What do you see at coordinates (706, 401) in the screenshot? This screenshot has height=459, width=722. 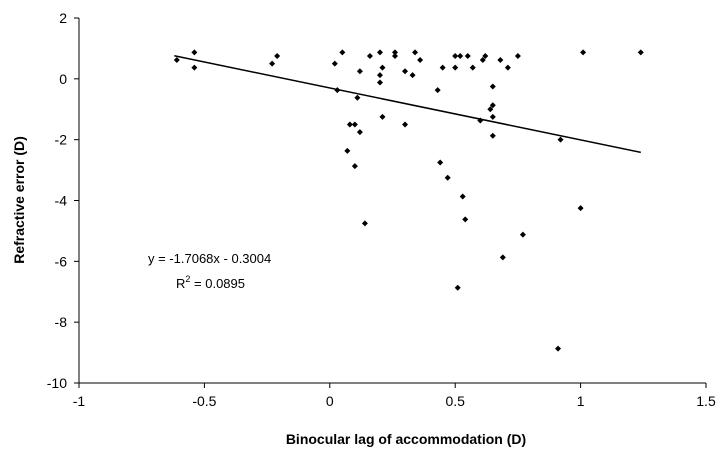 I see `x-tick-label: 1.5` at bounding box center [706, 401].